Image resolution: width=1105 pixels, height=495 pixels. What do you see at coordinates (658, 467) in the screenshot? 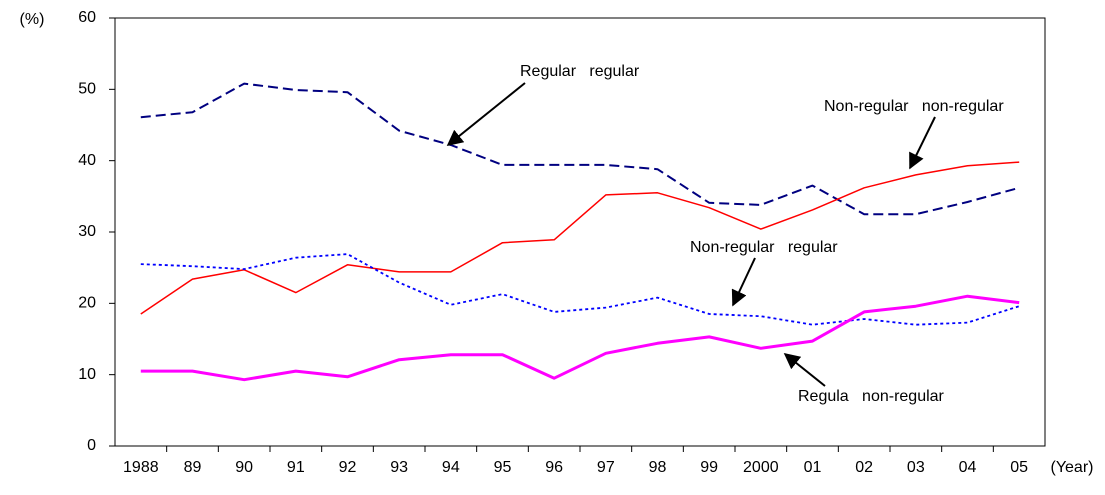
I see `x-tick-label: 98` at bounding box center [658, 467].